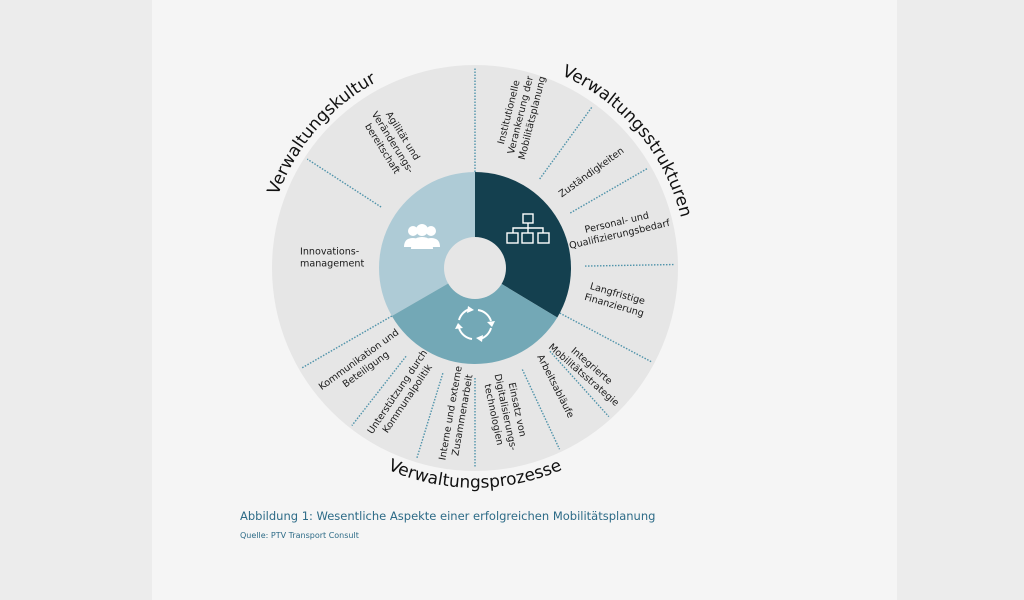 This screenshot has height=600, width=1024. I want to click on cycle-arrows-icon, so click(475, 324).